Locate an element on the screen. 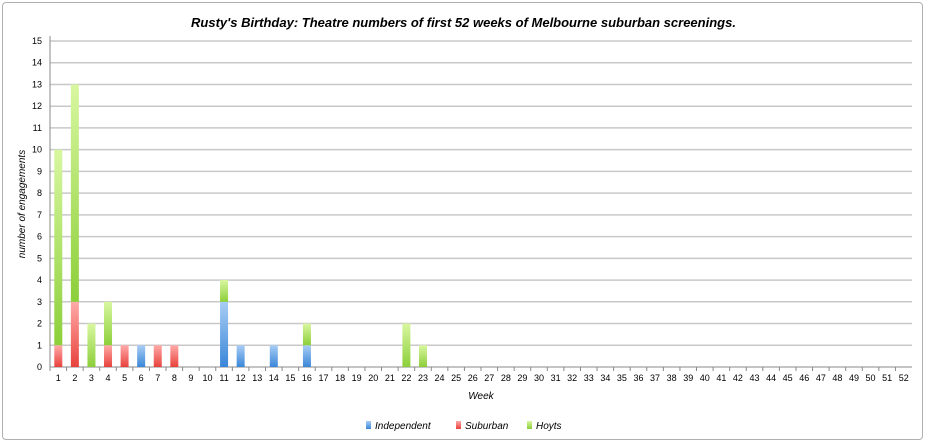 The height and width of the screenshot is (444, 927). x-tick-label: 26 is located at coordinates (473, 378).